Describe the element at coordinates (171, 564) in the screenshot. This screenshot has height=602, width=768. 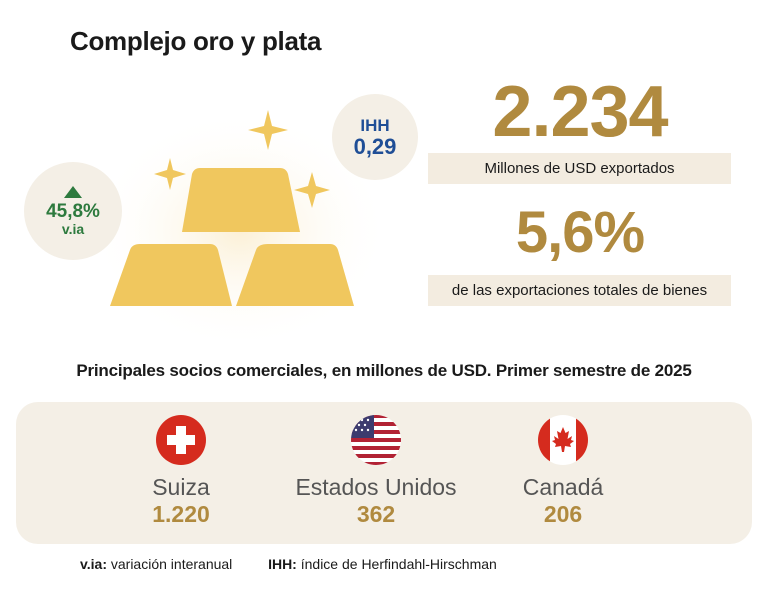
I see `via-text: variación interanual` at that location.